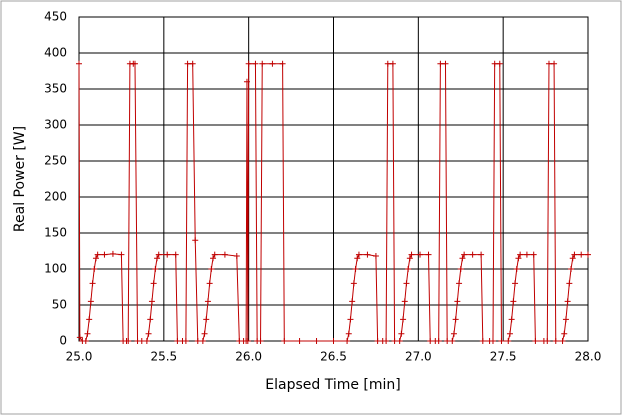 This screenshot has height=417, width=625. What do you see at coordinates (248, 357) in the screenshot?
I see `x-tick-label: 26.0` at bounding box center [248, 357].